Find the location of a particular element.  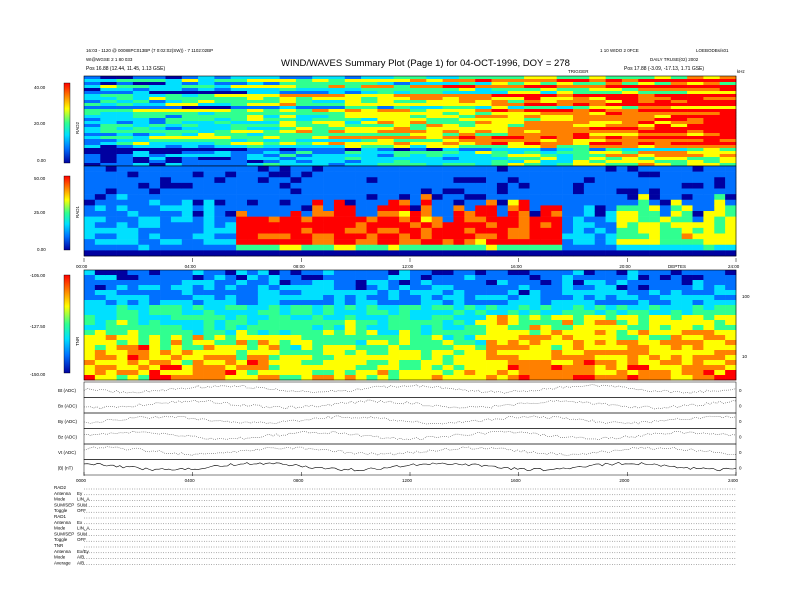

time-tick-label: 2400 is located at coordinates (733, 480).